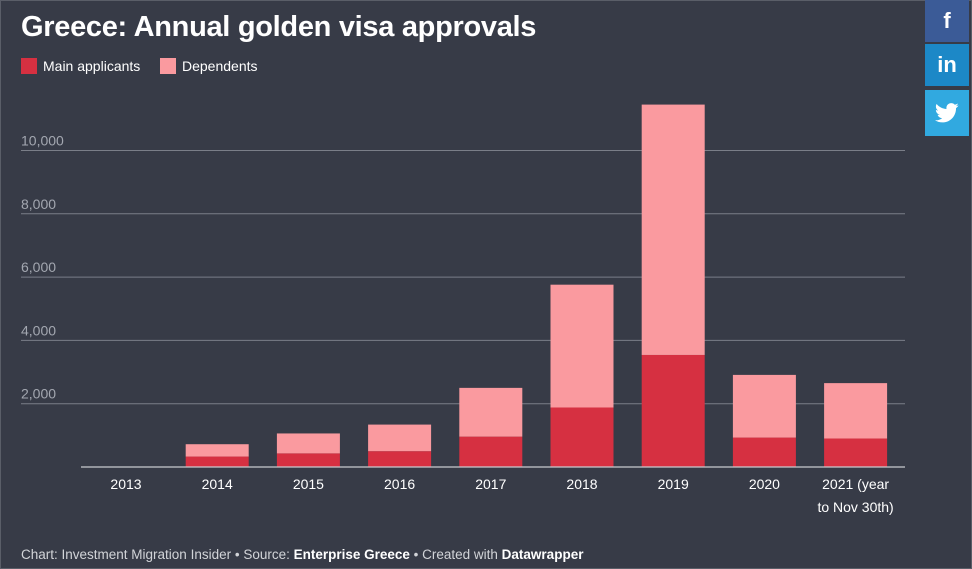 The height and width of the screenshot is (569, 972). What do you see at coordinates (38, 267) in the screenshot?
I see `y-tick-label-6000: 6,000` at bounding box center [38, 267].